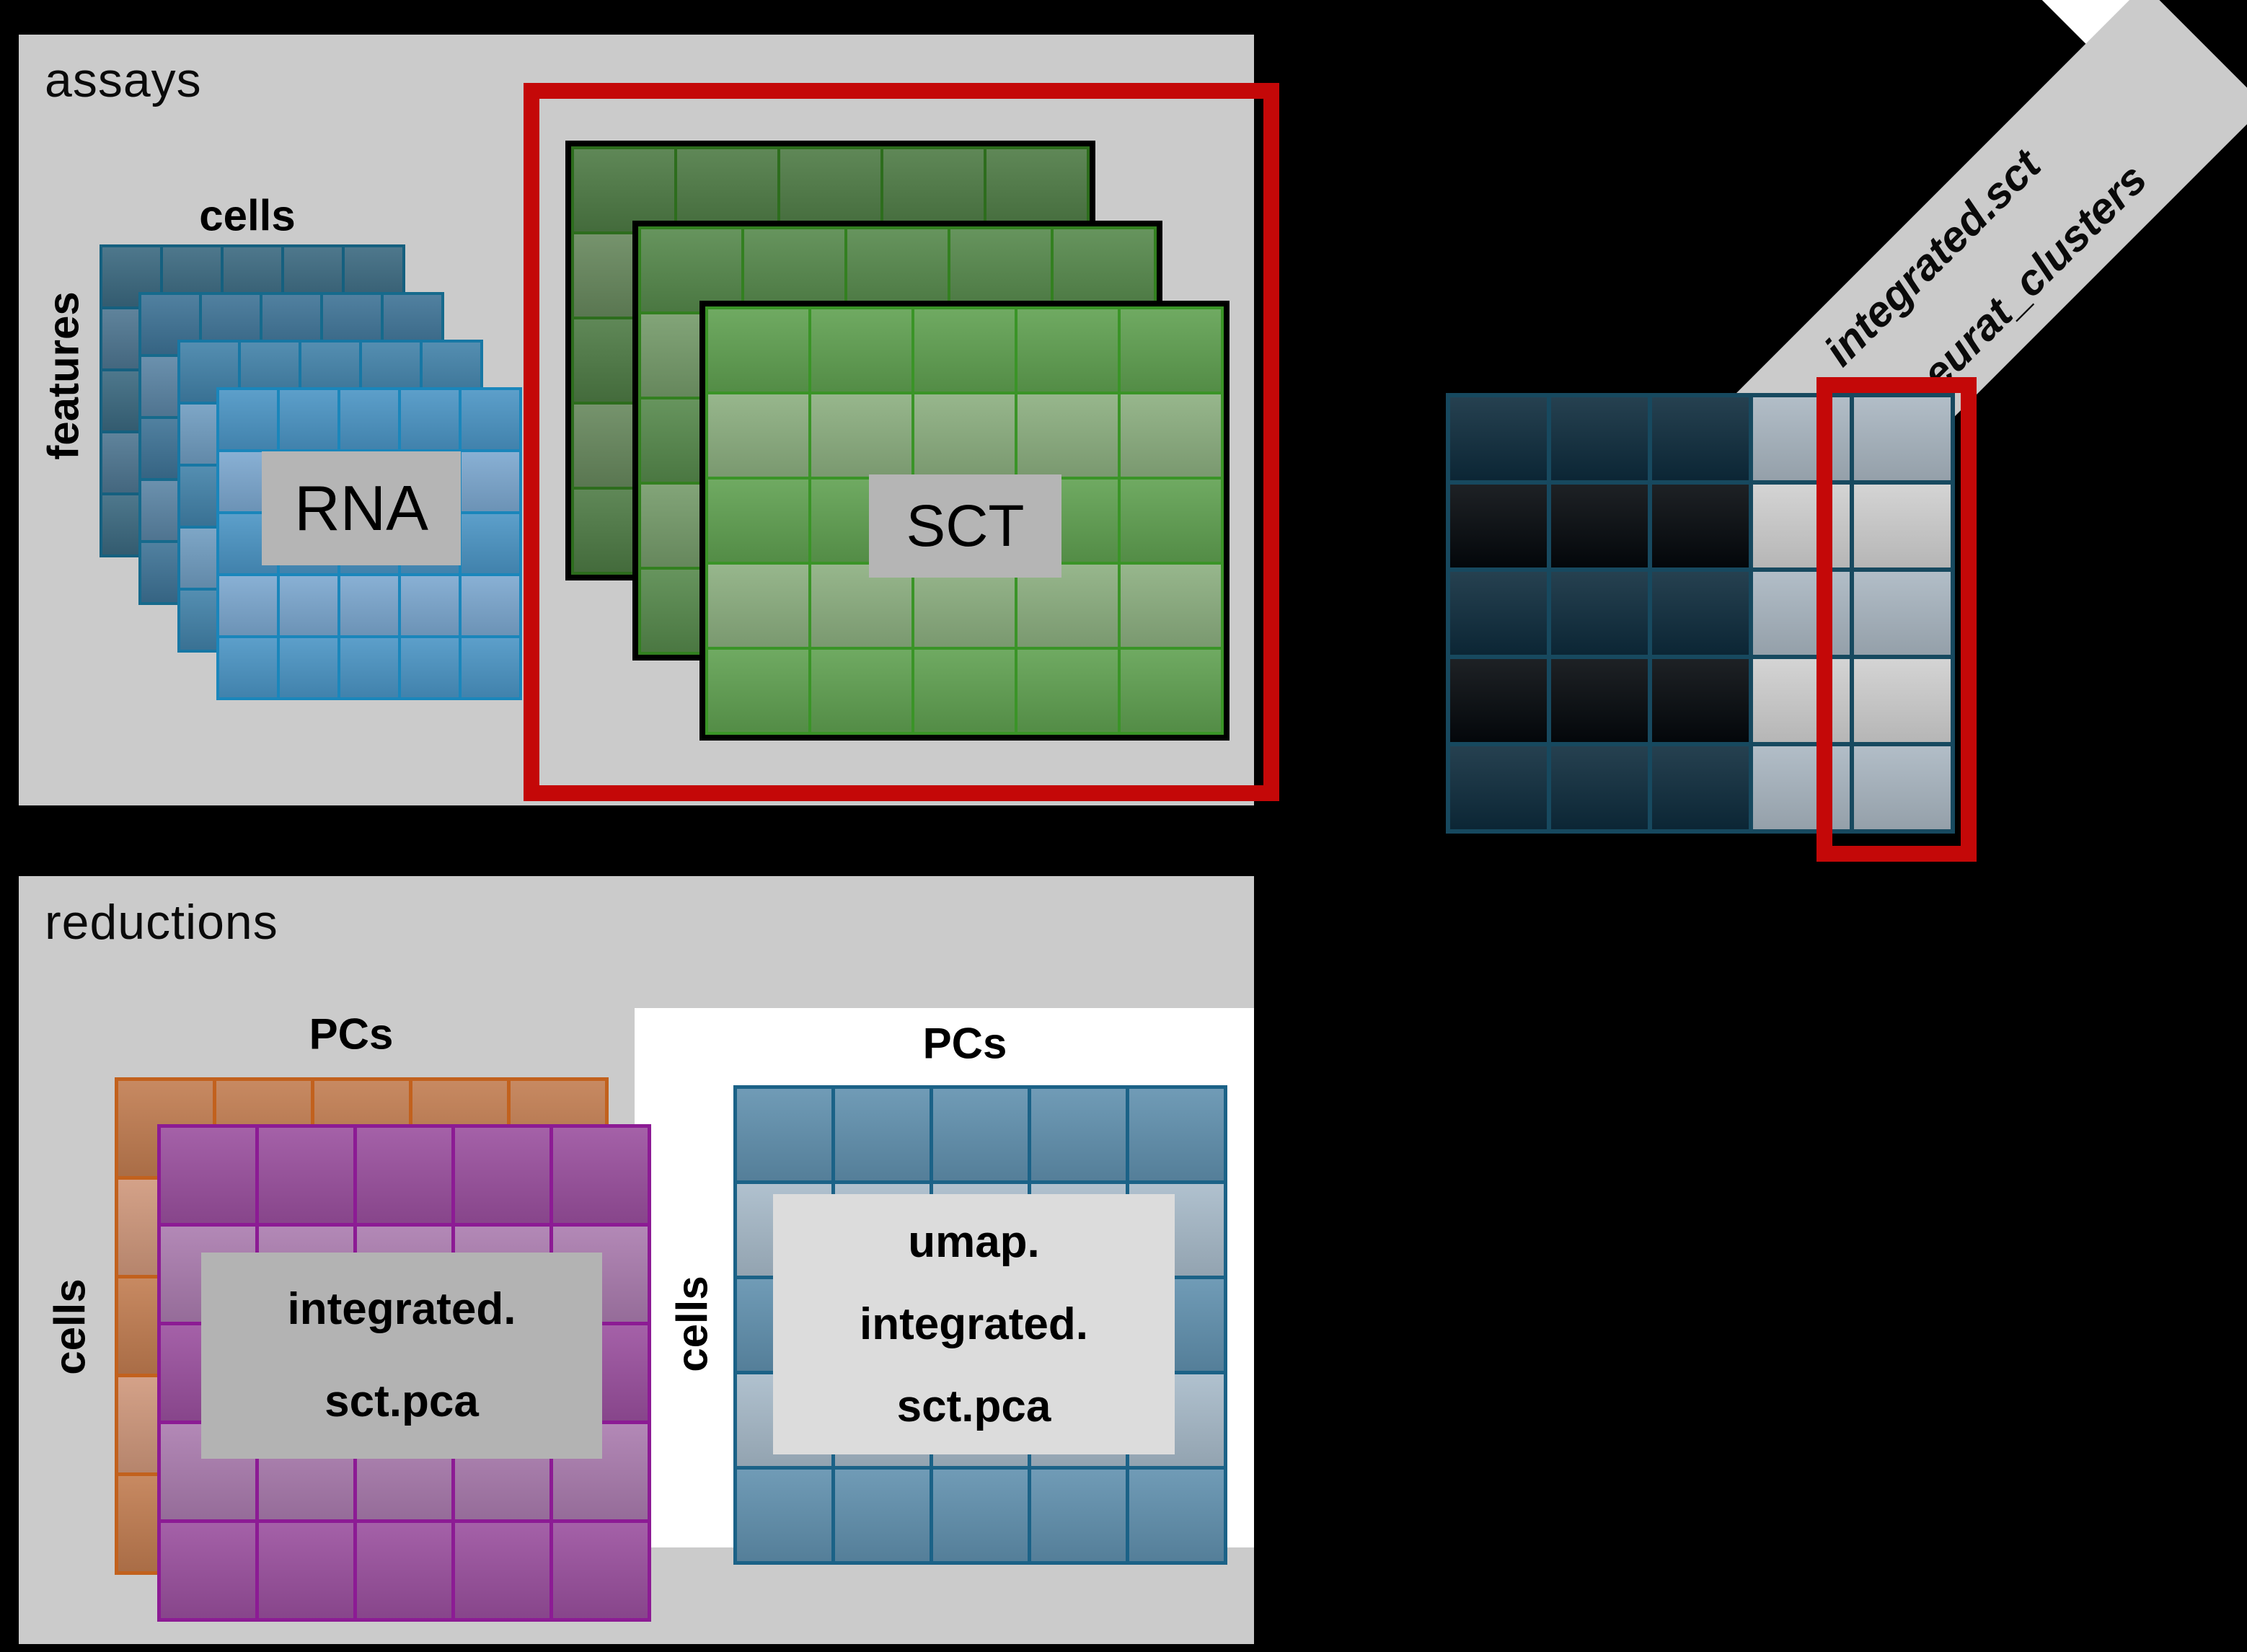 This screenshot has width=2247, height=1652. Describe the element at coordinates (964, 1043) in the screenshot. I see `umap-pcs-axis-label: PCs` at that location.